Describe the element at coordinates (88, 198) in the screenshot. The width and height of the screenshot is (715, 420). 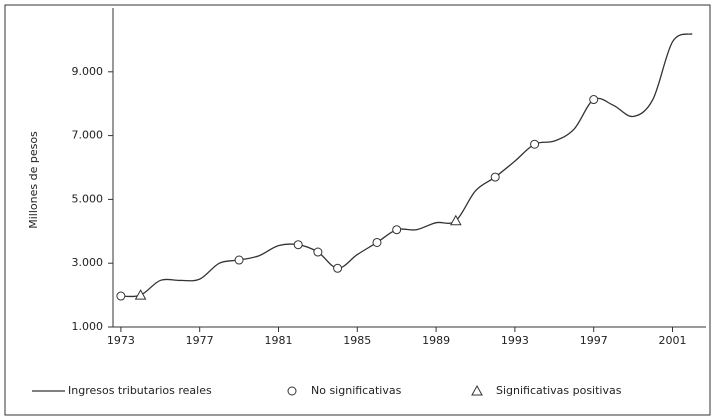
I see `y-tick-label: 5.000` at that location.